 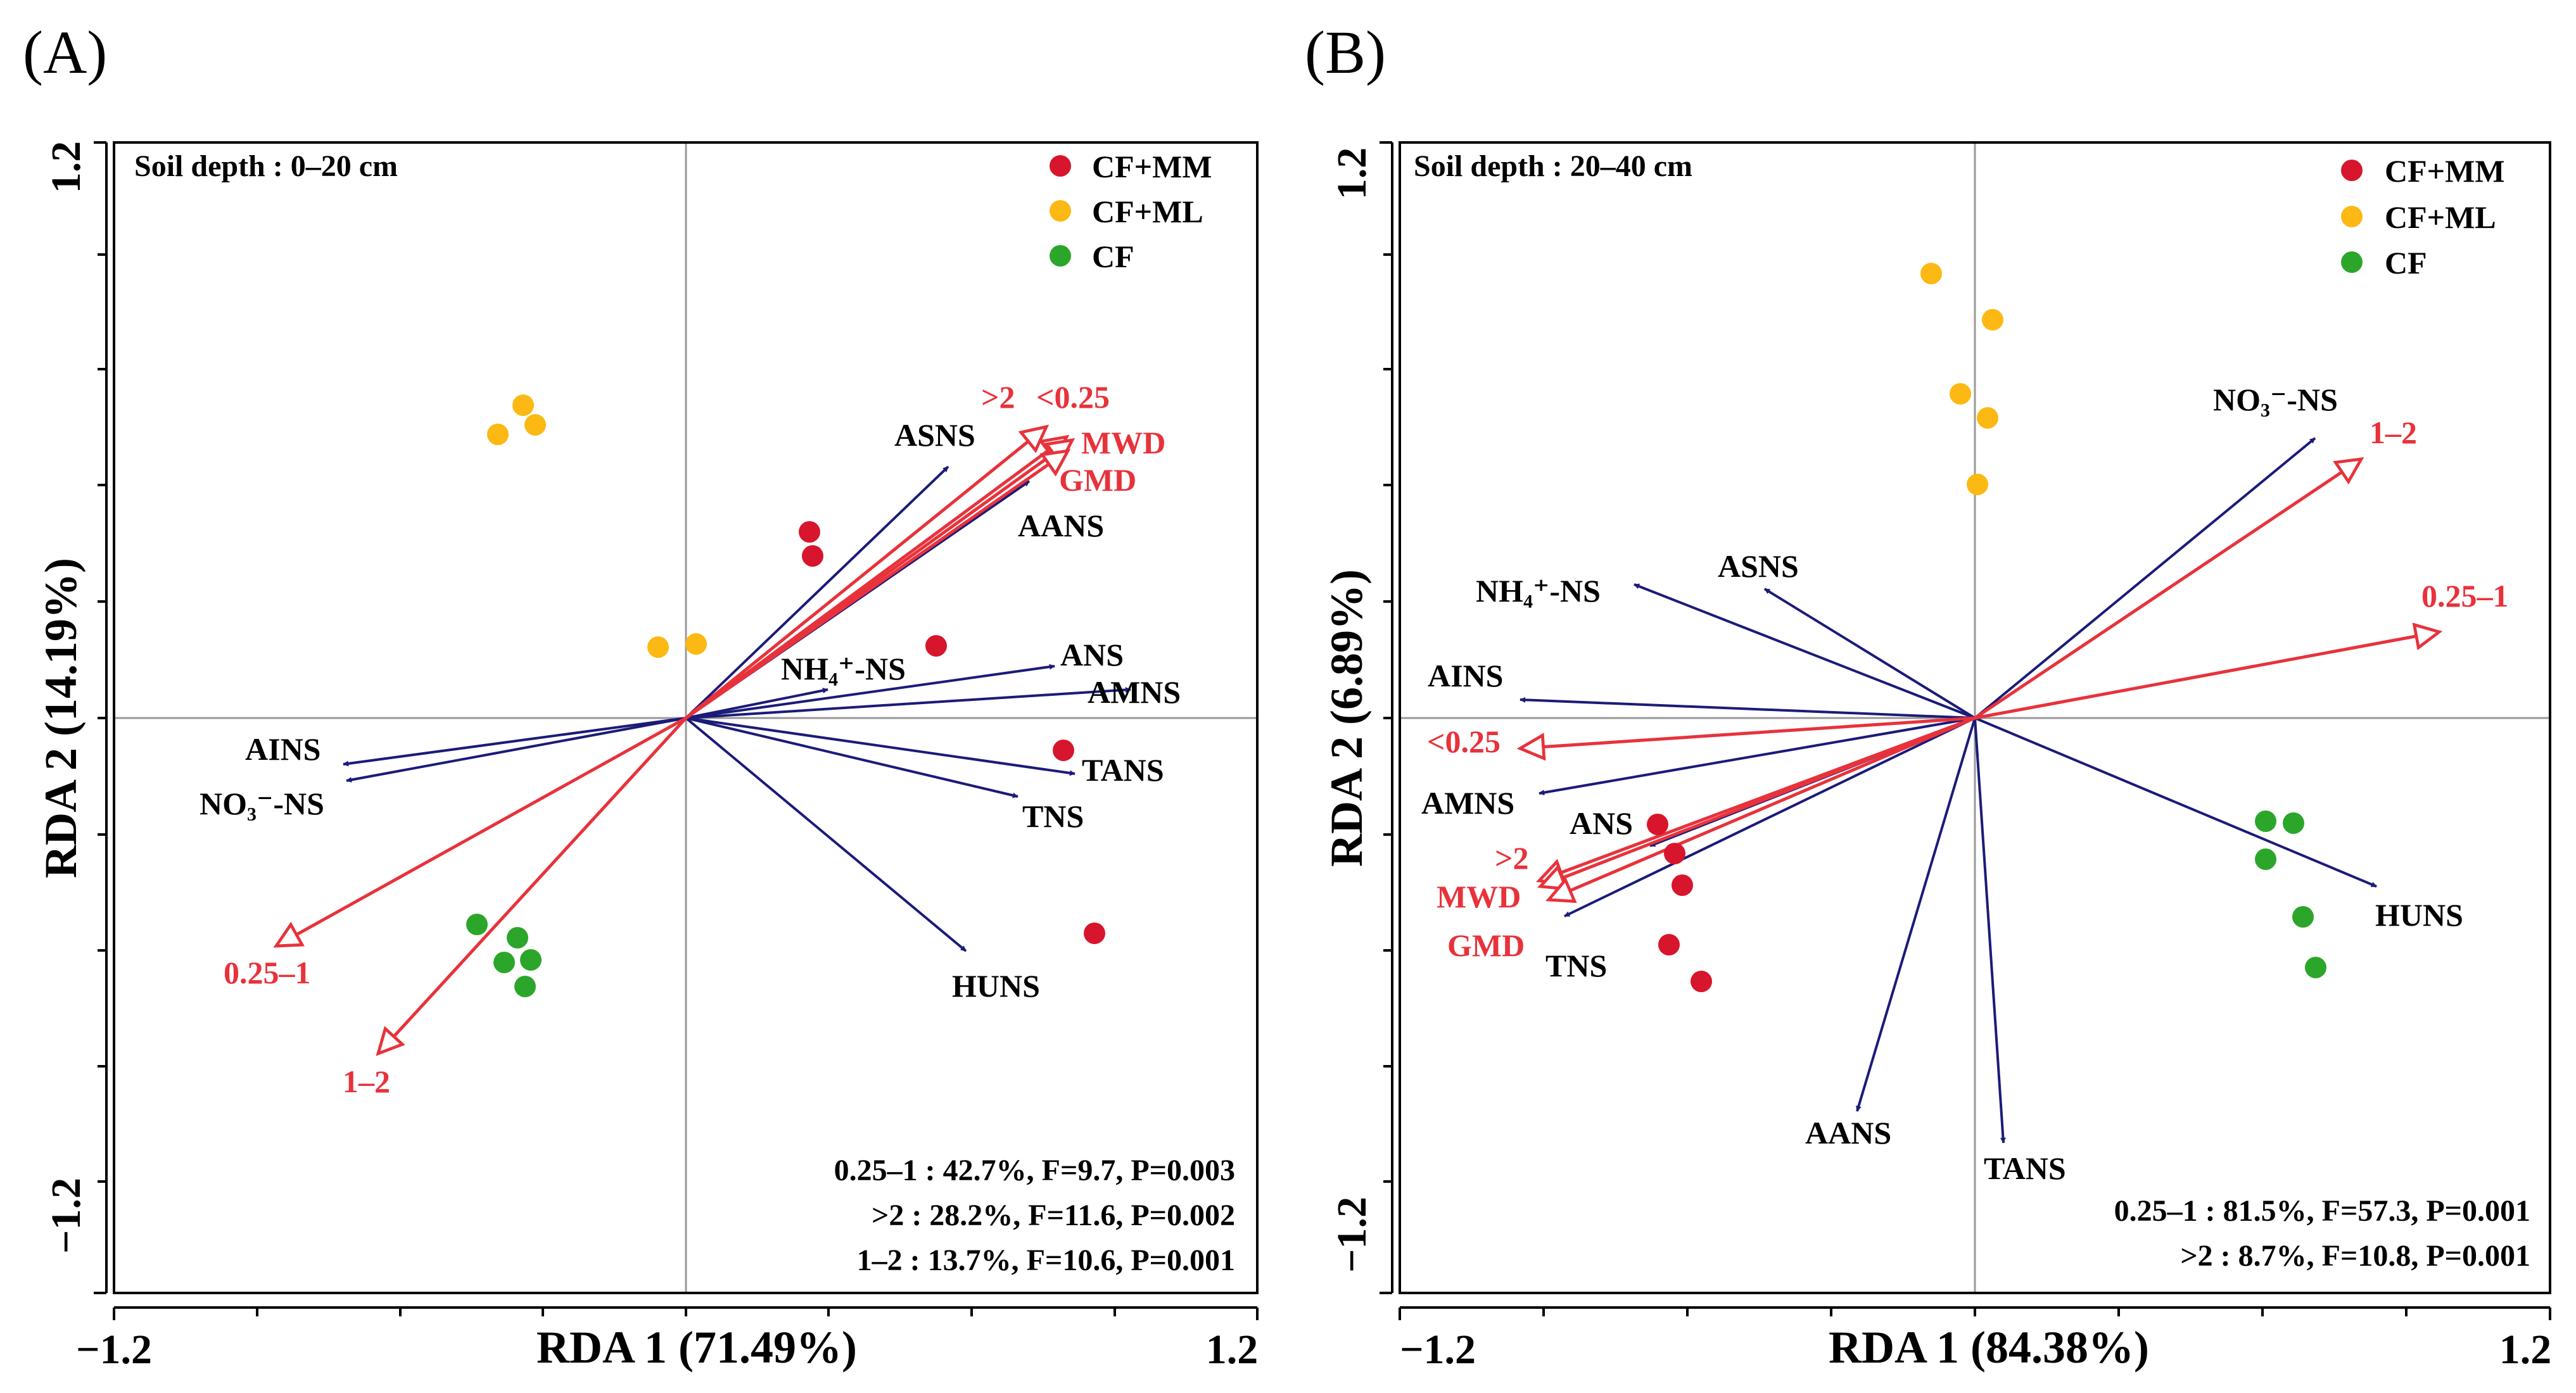 I want to click on panel-a-env-arrow-tns, so click(x=851, y=758).